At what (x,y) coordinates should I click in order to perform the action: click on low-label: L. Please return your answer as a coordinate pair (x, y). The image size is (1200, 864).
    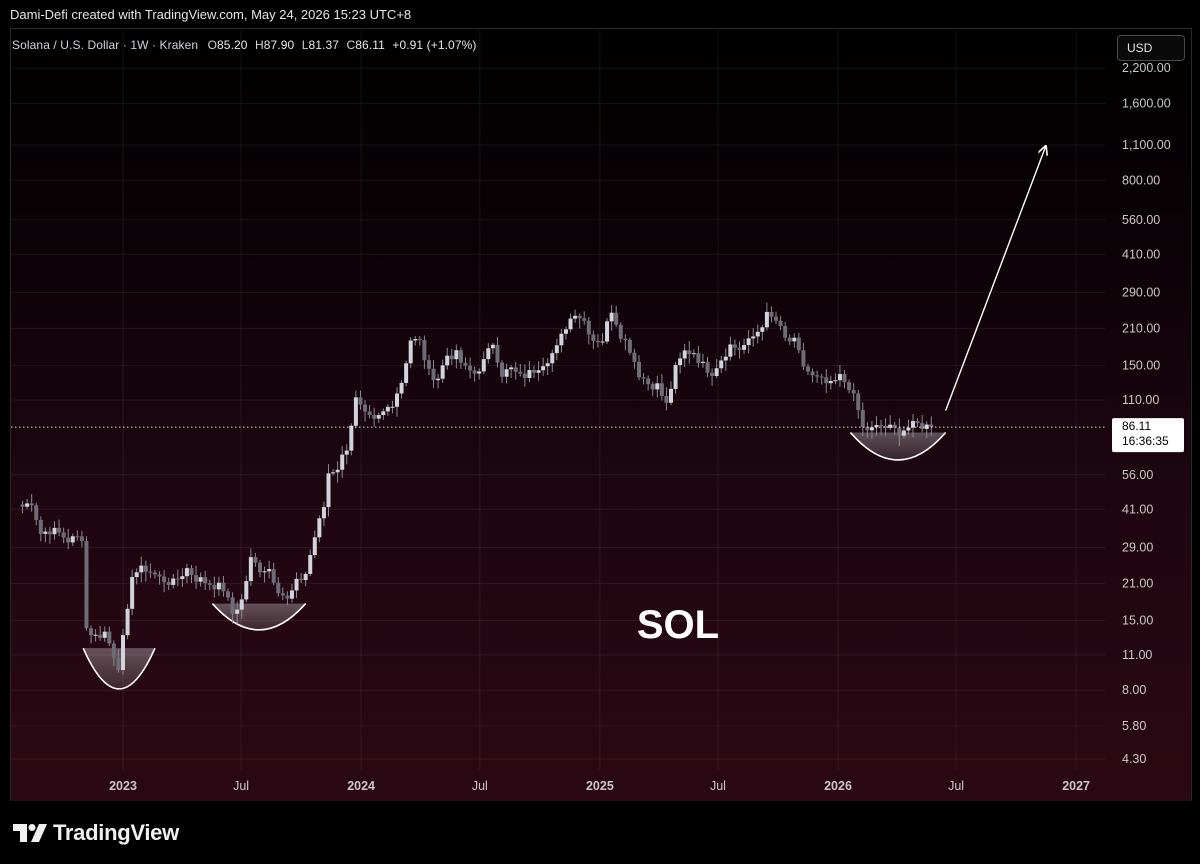
    Looking at the image, I should click on (305, 45).